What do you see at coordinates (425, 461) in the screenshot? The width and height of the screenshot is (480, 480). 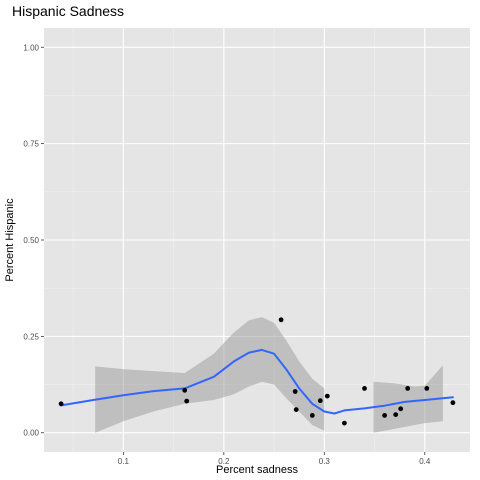 I see `x-tick-label: 0.4` at bounding box center [425, 461].